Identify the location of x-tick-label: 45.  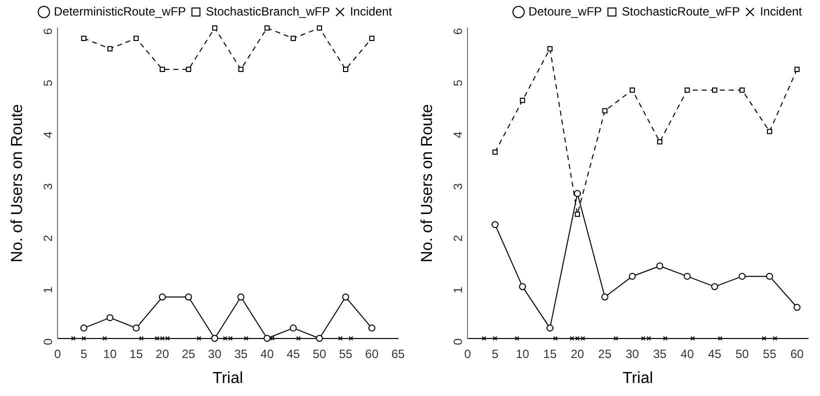
(715, 353).